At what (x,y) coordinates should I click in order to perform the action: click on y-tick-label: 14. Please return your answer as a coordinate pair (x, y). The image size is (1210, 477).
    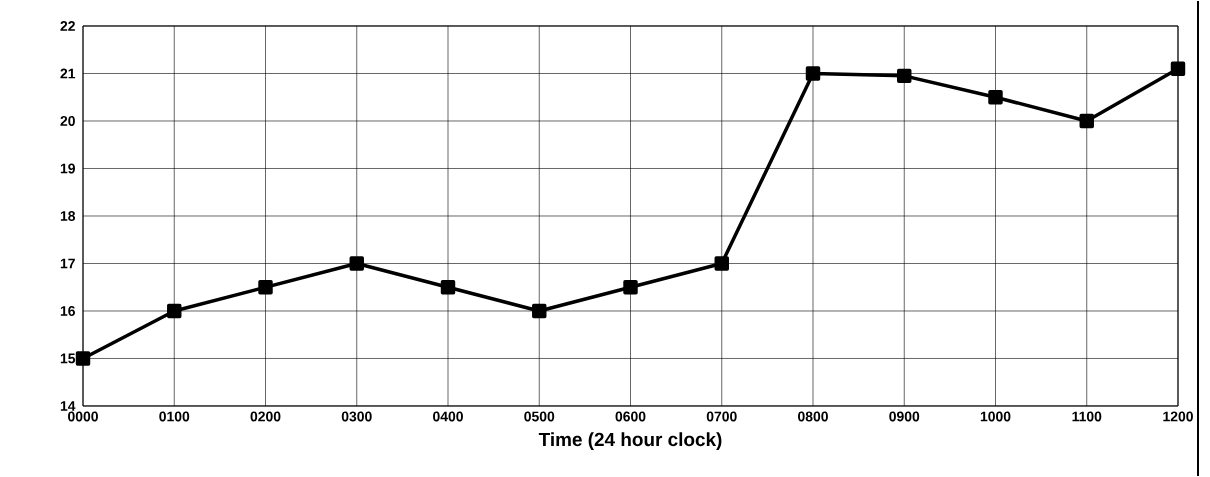
    Looking at the image, I should click on (68, 406).